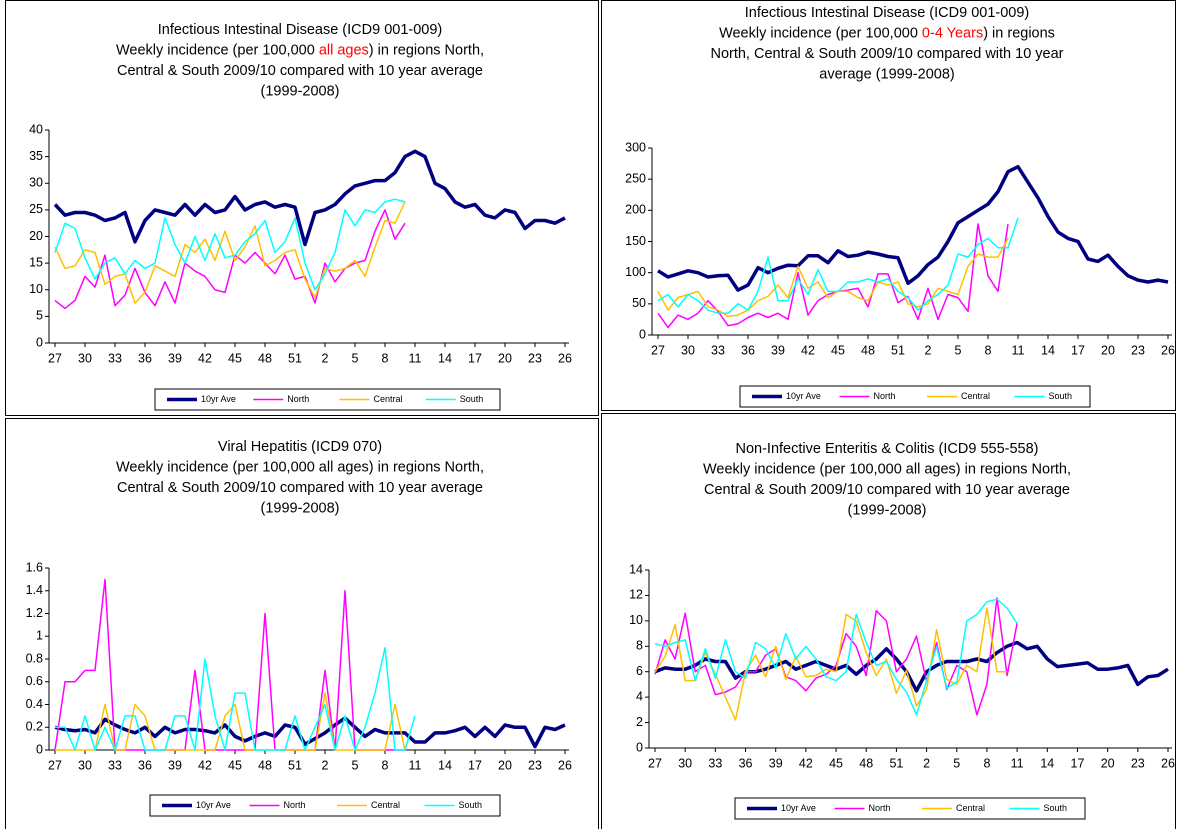 This screenshot has width=1178, height=829. I want to click on x-tick-label: 45, so click(836, 763).